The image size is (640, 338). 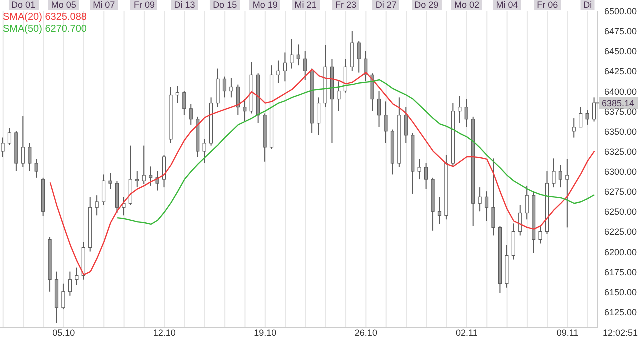 I want to click on y-tick-label: 6175.00, so click(x=620, y=272).